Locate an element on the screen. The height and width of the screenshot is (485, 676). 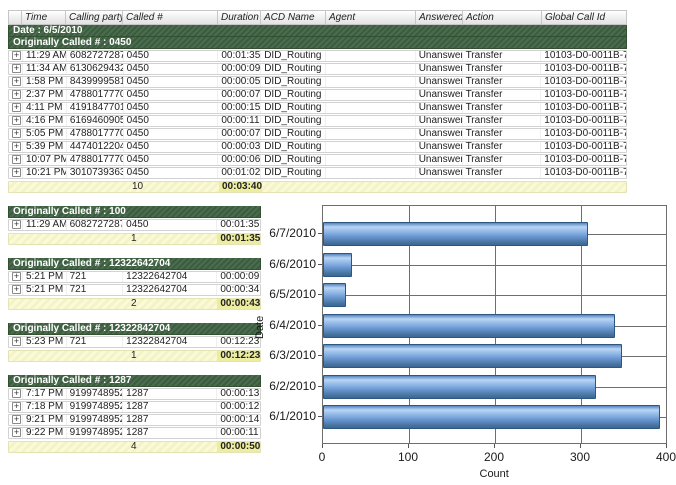
summary-total-duration: 00:00:50 is located at coordinates (238, 447).